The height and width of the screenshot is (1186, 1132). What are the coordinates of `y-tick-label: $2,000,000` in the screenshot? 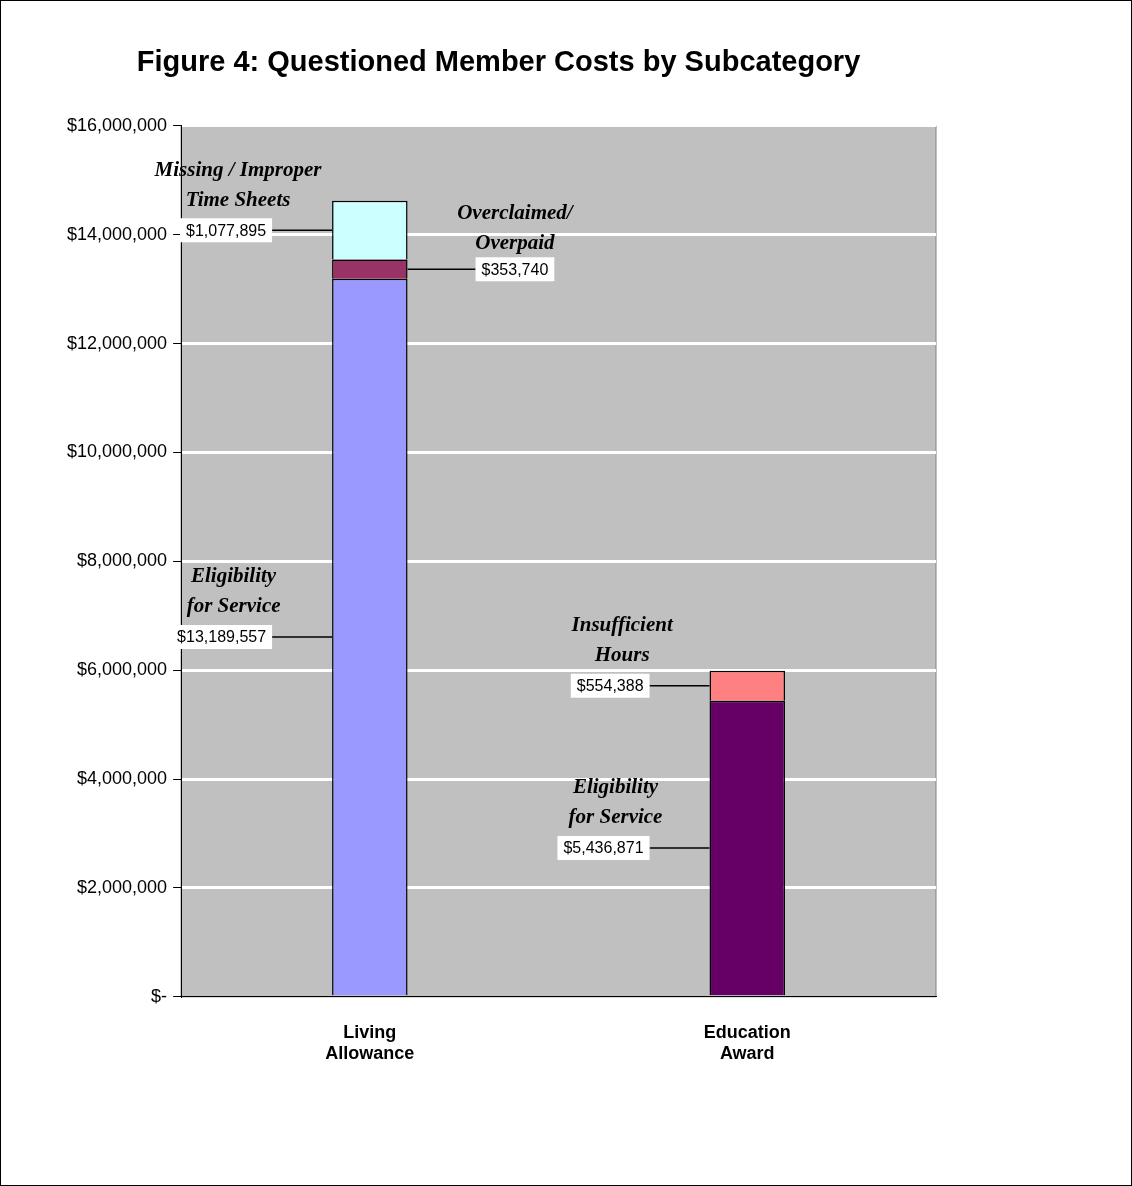 It's located at (122, 886).